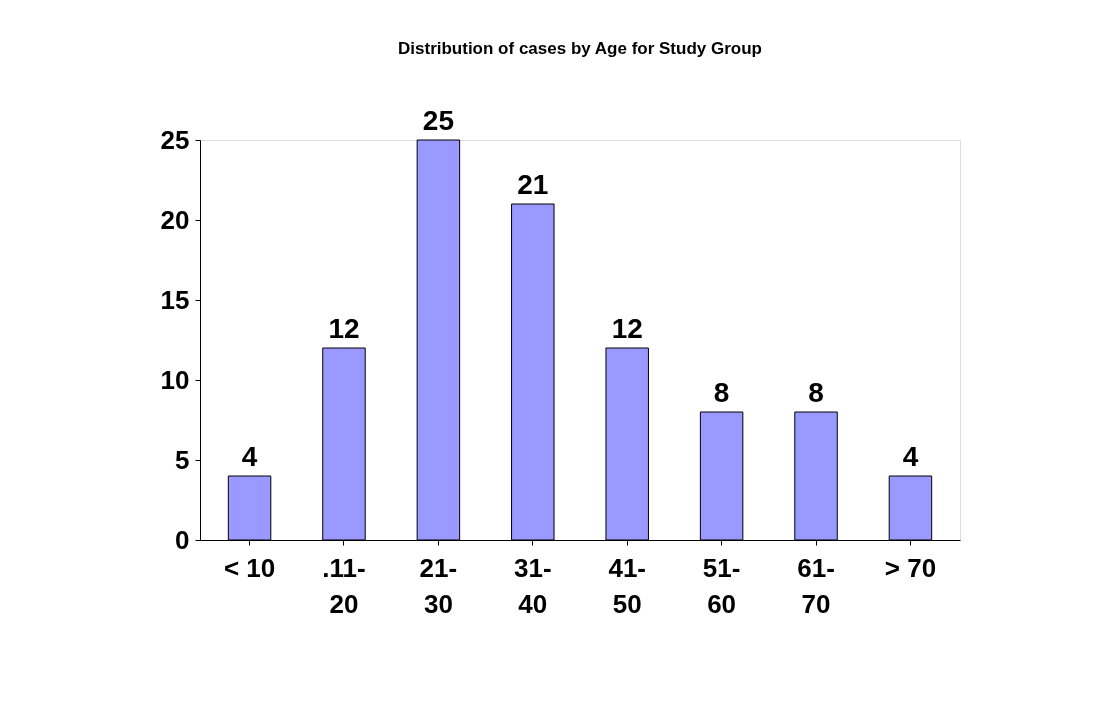  What do you see at coordinates (175, 139) in the screenshot?
I see `y-tick-label: 25` at bounding box center [175, 139].